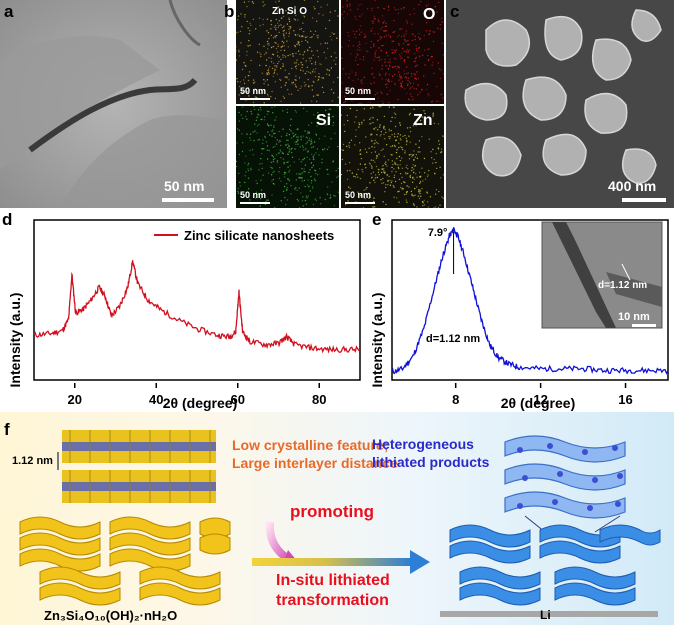  What do you see at coordinates (238, 399) in the screenshot?
I see `x-tick-label: 60` at bounding box center [238, 399].